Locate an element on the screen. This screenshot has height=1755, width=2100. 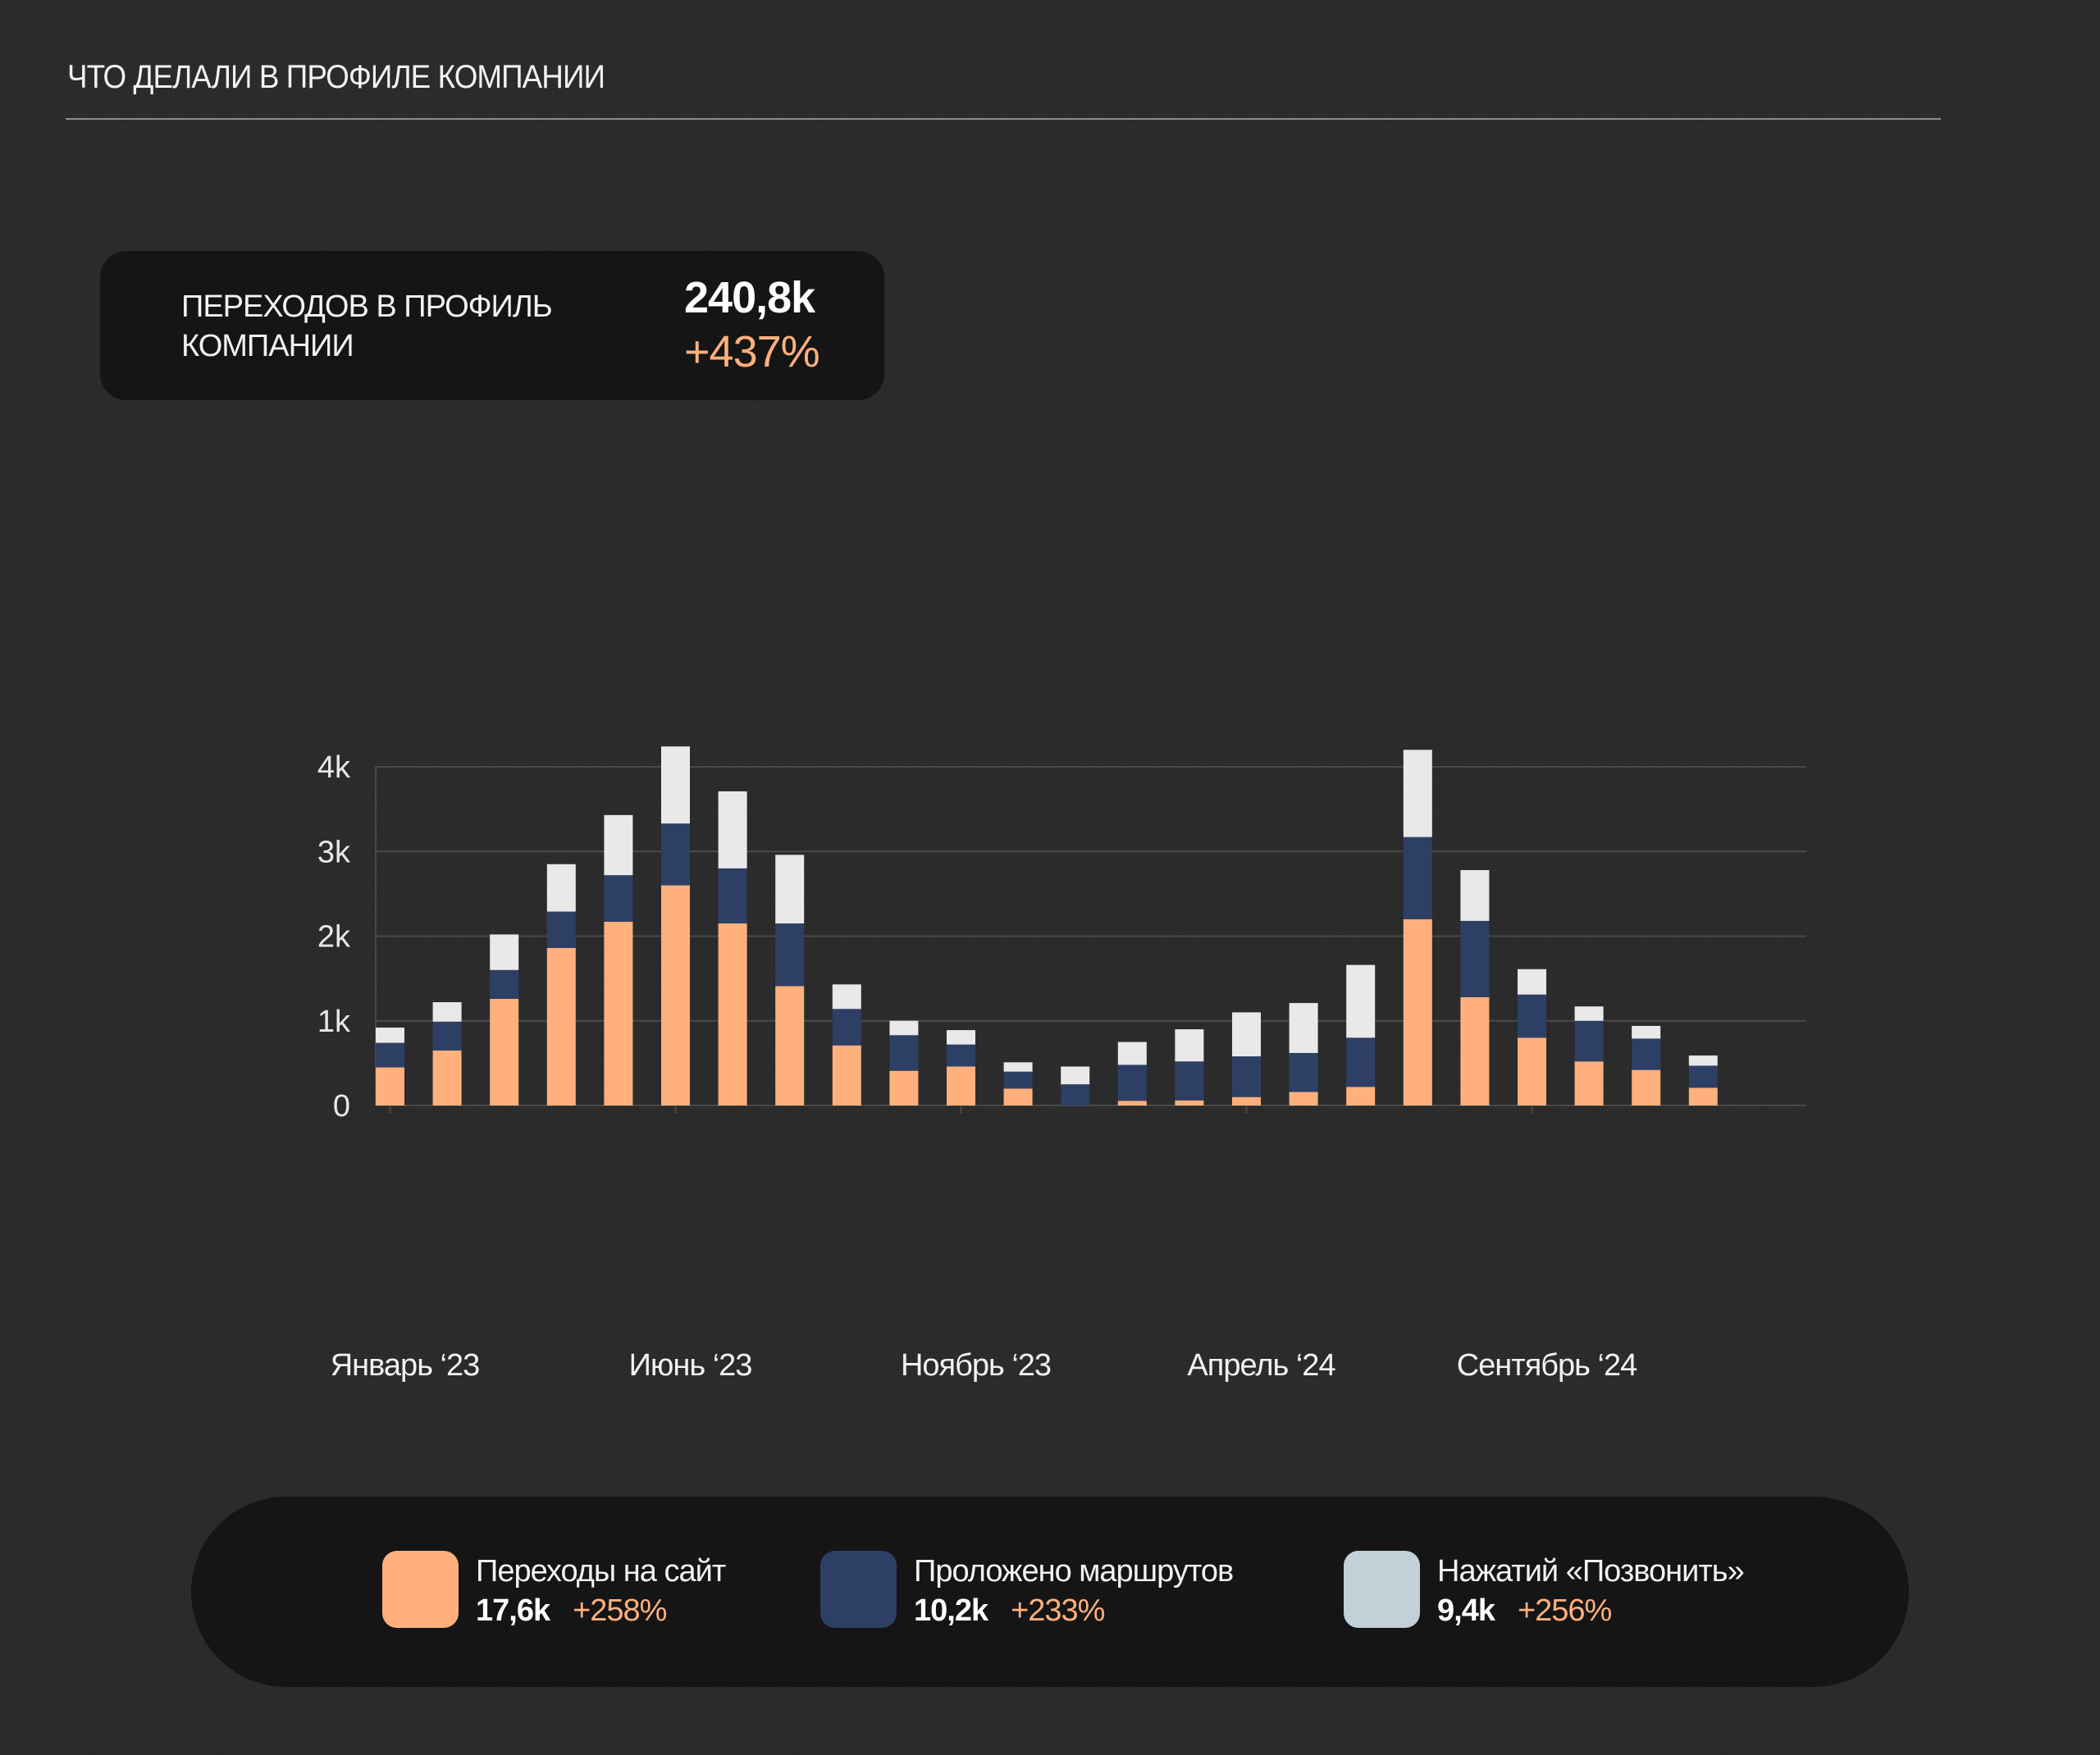
x-tick-label: Ноябрь ‘23 is located at coordinates (976, 1365).